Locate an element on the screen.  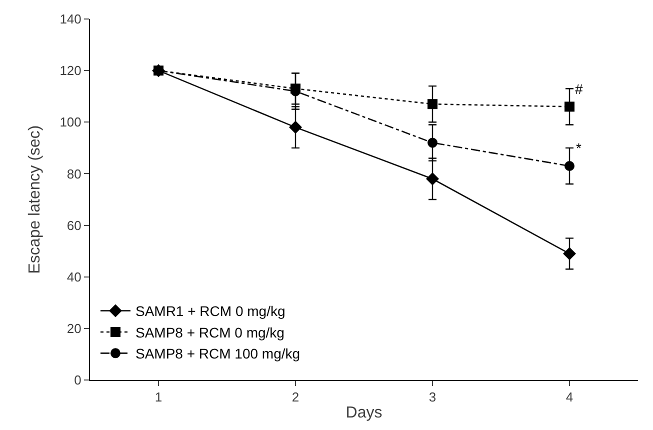
annotation: * is located at coordinates (579, 148).